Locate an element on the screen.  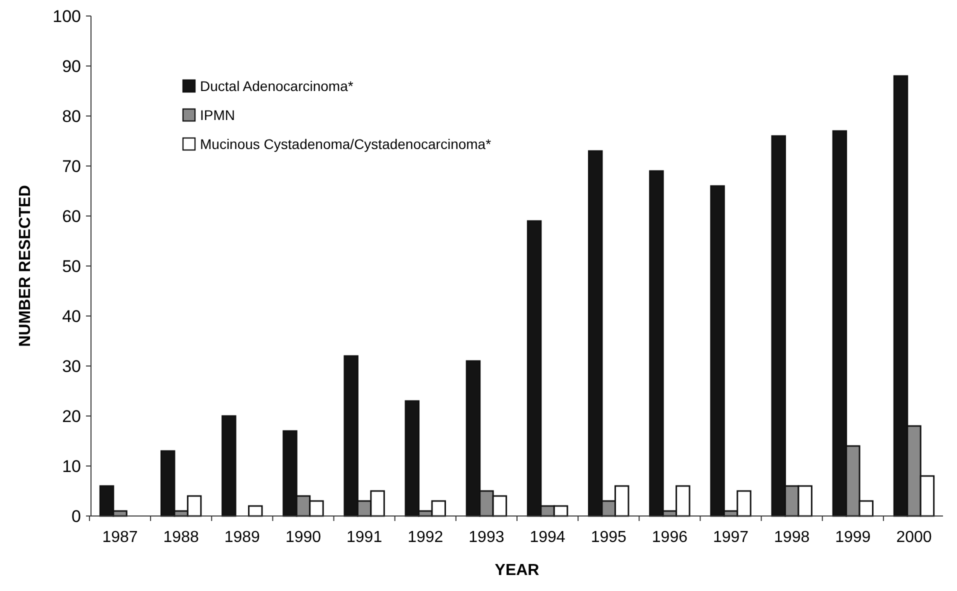
legend-label: Mucinous Cystadenoma/Cystadenocarcinoma* is located at coordinates (346, 144).